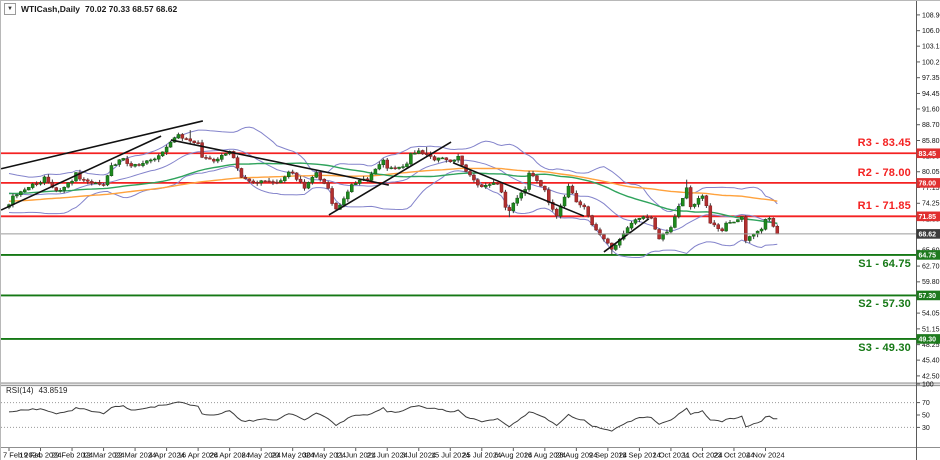 Image resolution: width=940 pixels, height=460 pixels. Describe the element at coordinates (928, 234) in the screenshot. I see `current-price-badge-value: 68.62` at that location.